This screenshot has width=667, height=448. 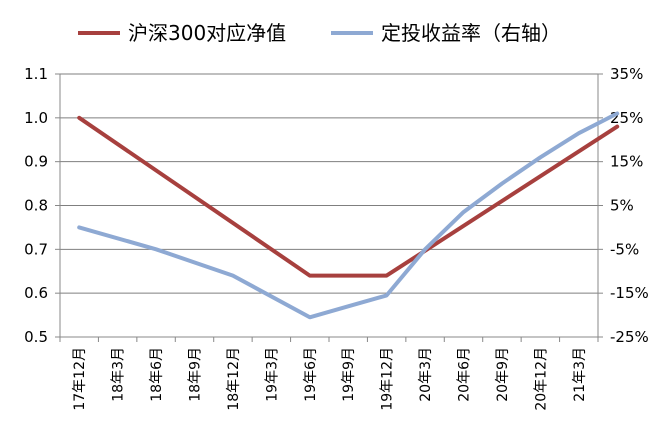 What do you see at coordinates (119, 374) in the screenshot?
I see `x-tick-label: 18年3月` at bounding box center [119, 374].